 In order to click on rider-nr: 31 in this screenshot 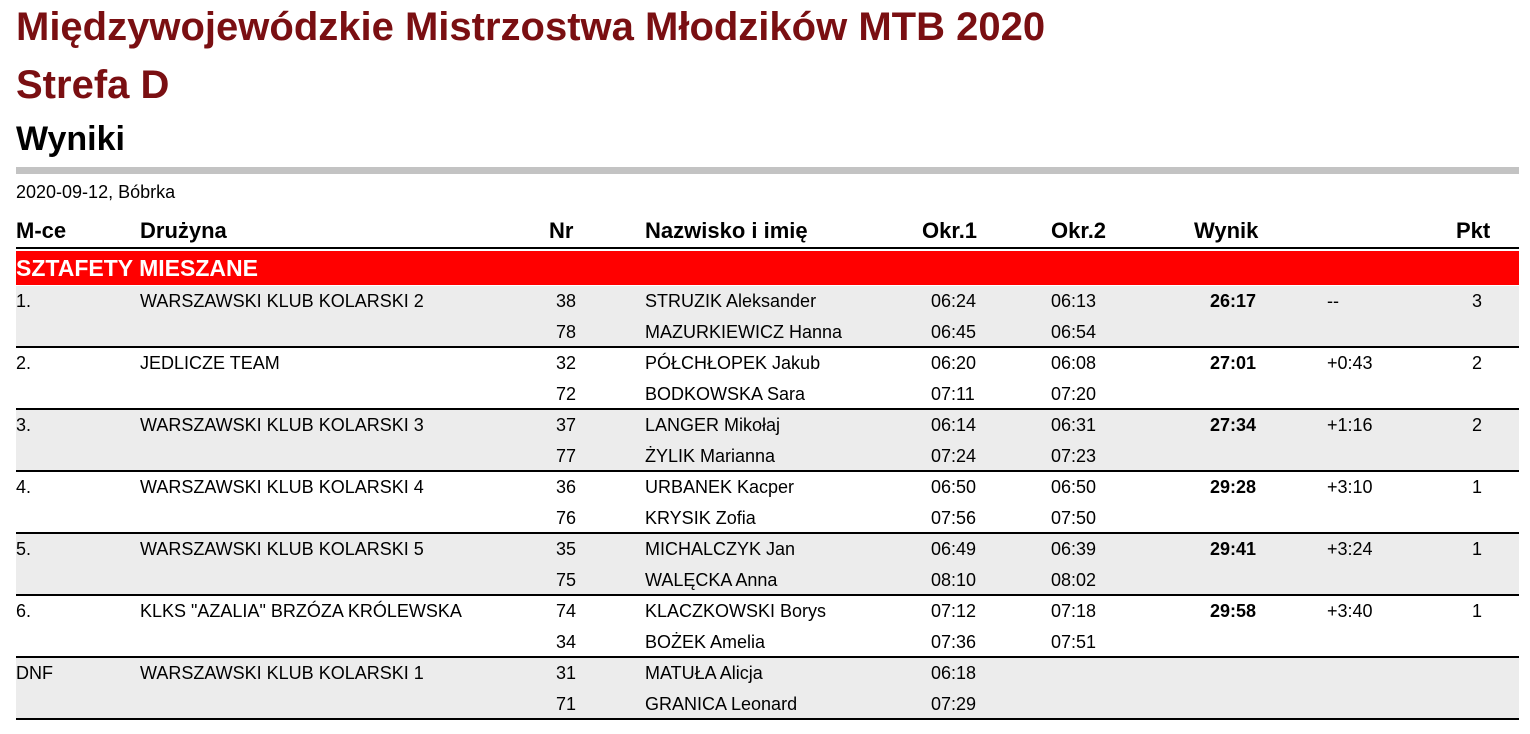, I will do `click(565, 673)`.